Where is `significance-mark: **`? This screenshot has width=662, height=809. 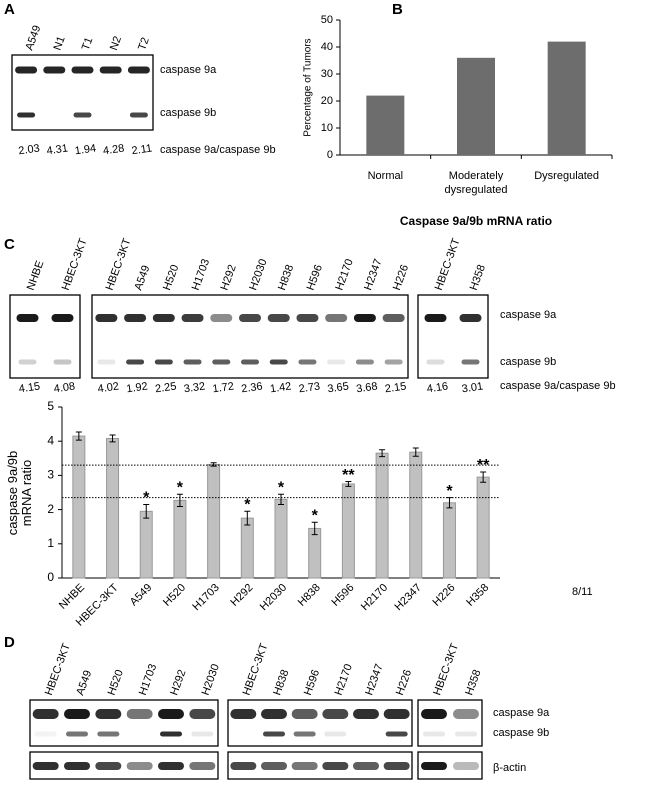 significance-mark: ** is located at coordinates (483, 465).